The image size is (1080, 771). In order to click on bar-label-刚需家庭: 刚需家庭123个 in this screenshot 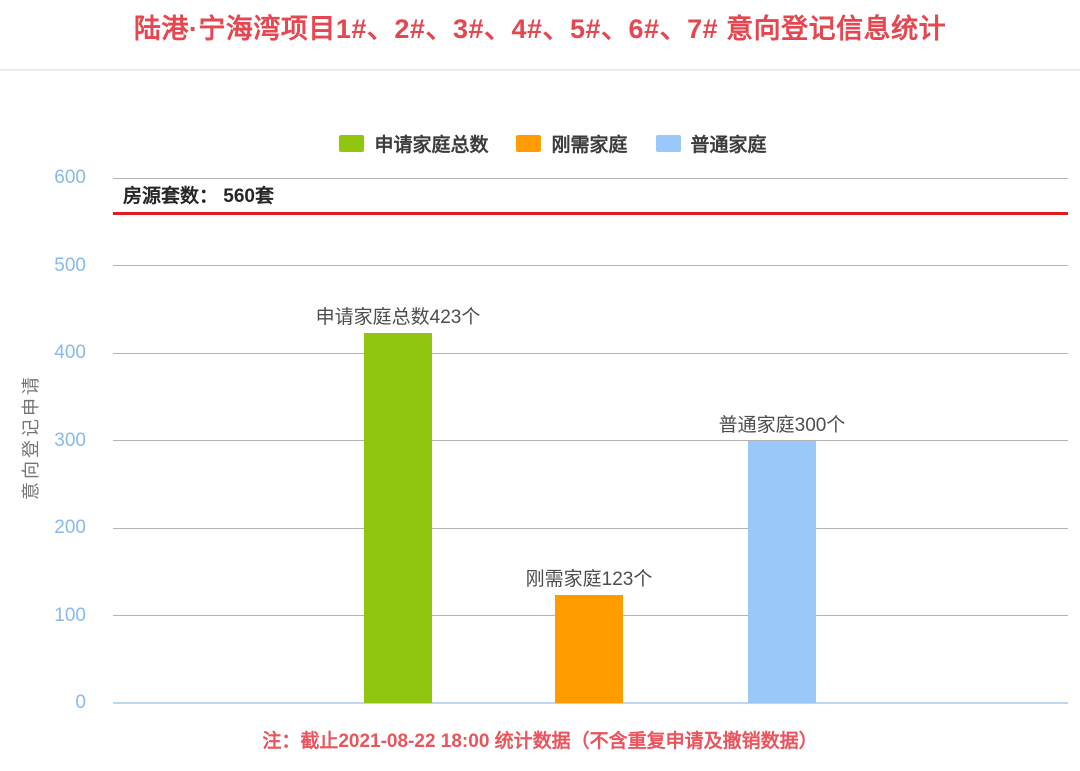, I will do `click(589, 580)`.